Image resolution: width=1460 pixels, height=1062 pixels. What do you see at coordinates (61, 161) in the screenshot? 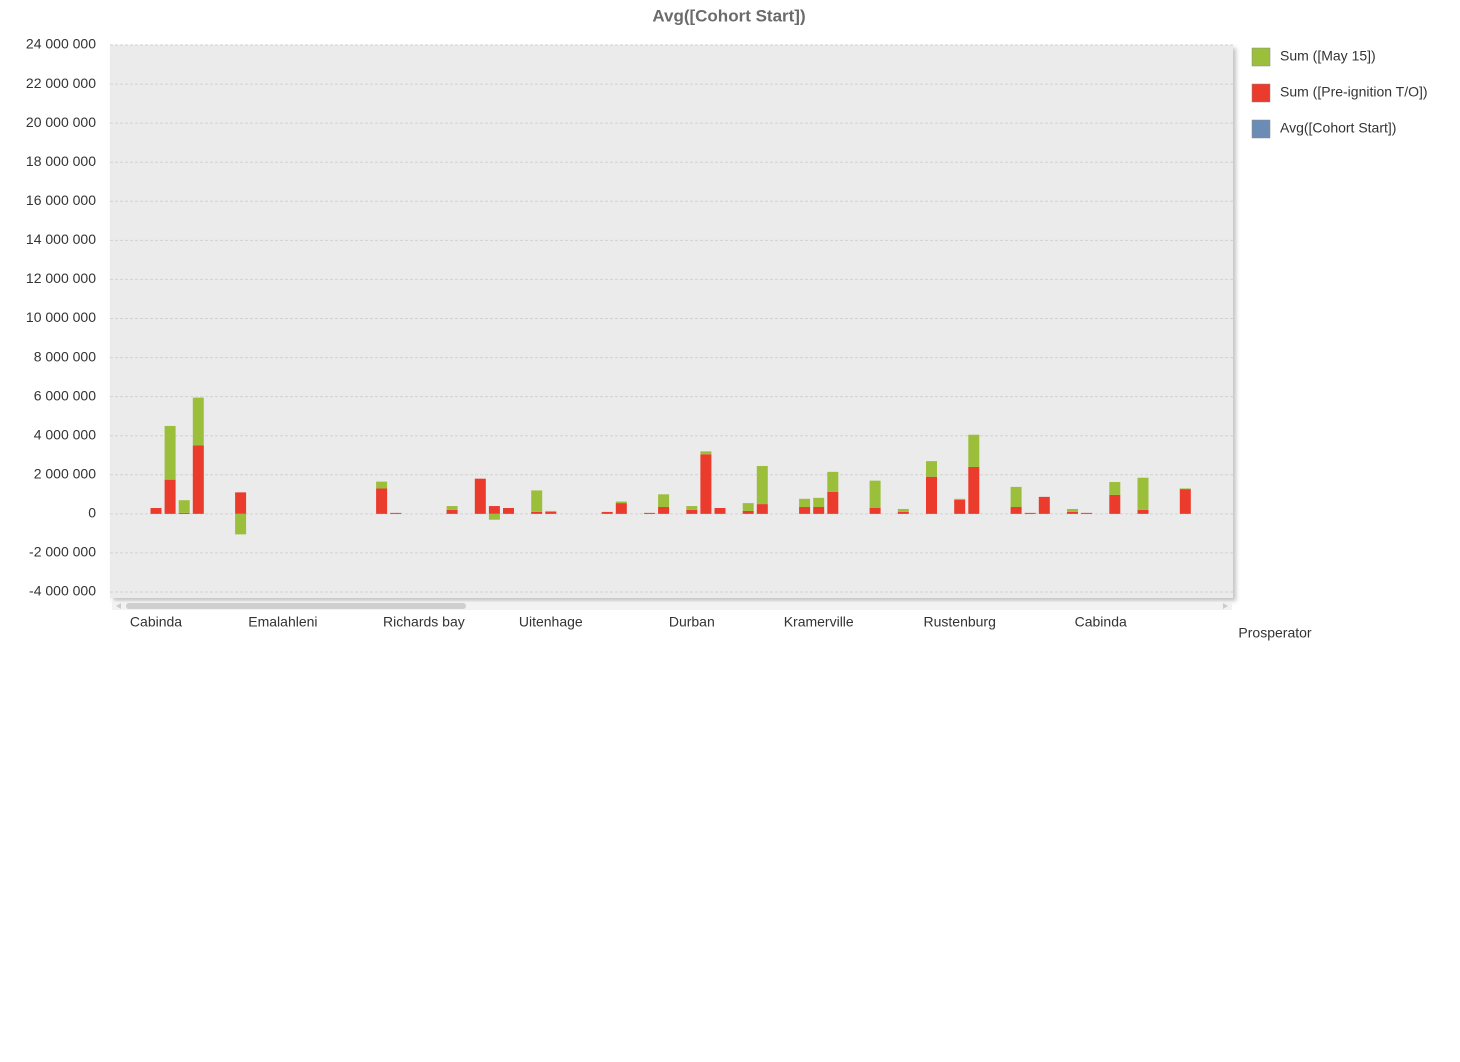
I see `y-tick-label: 18 000 000` at bounding box center [61, 161].